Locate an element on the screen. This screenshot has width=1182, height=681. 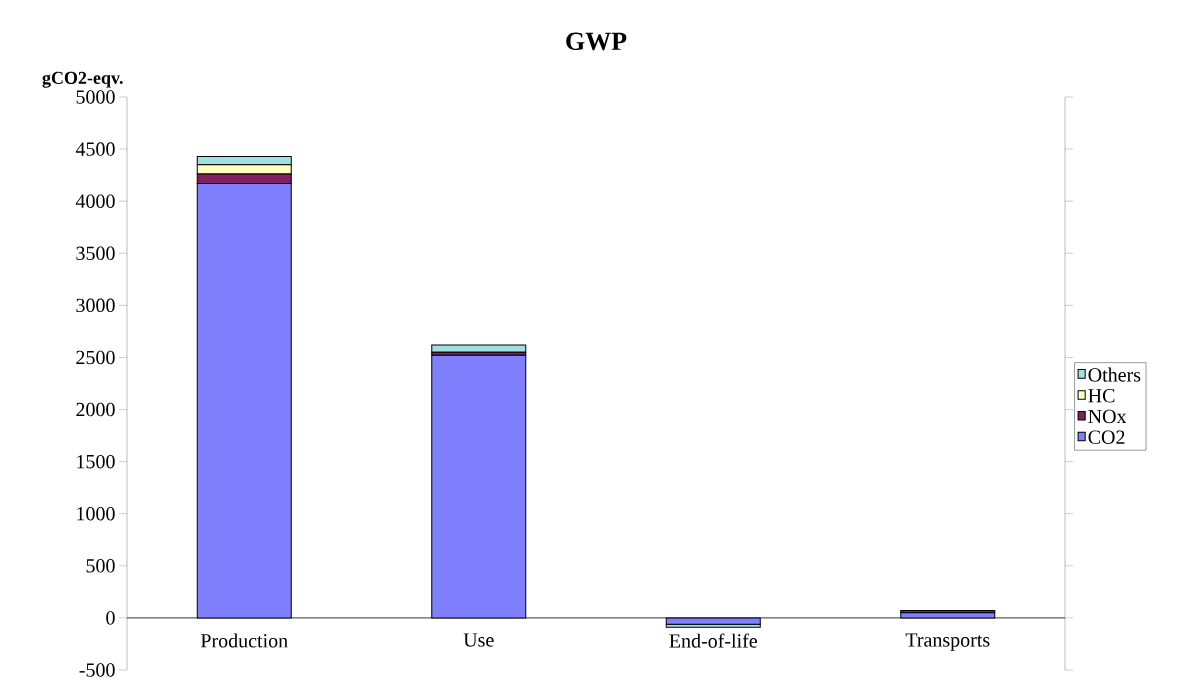
y-tick-label: 3500 is located at coordinates (95, 253).